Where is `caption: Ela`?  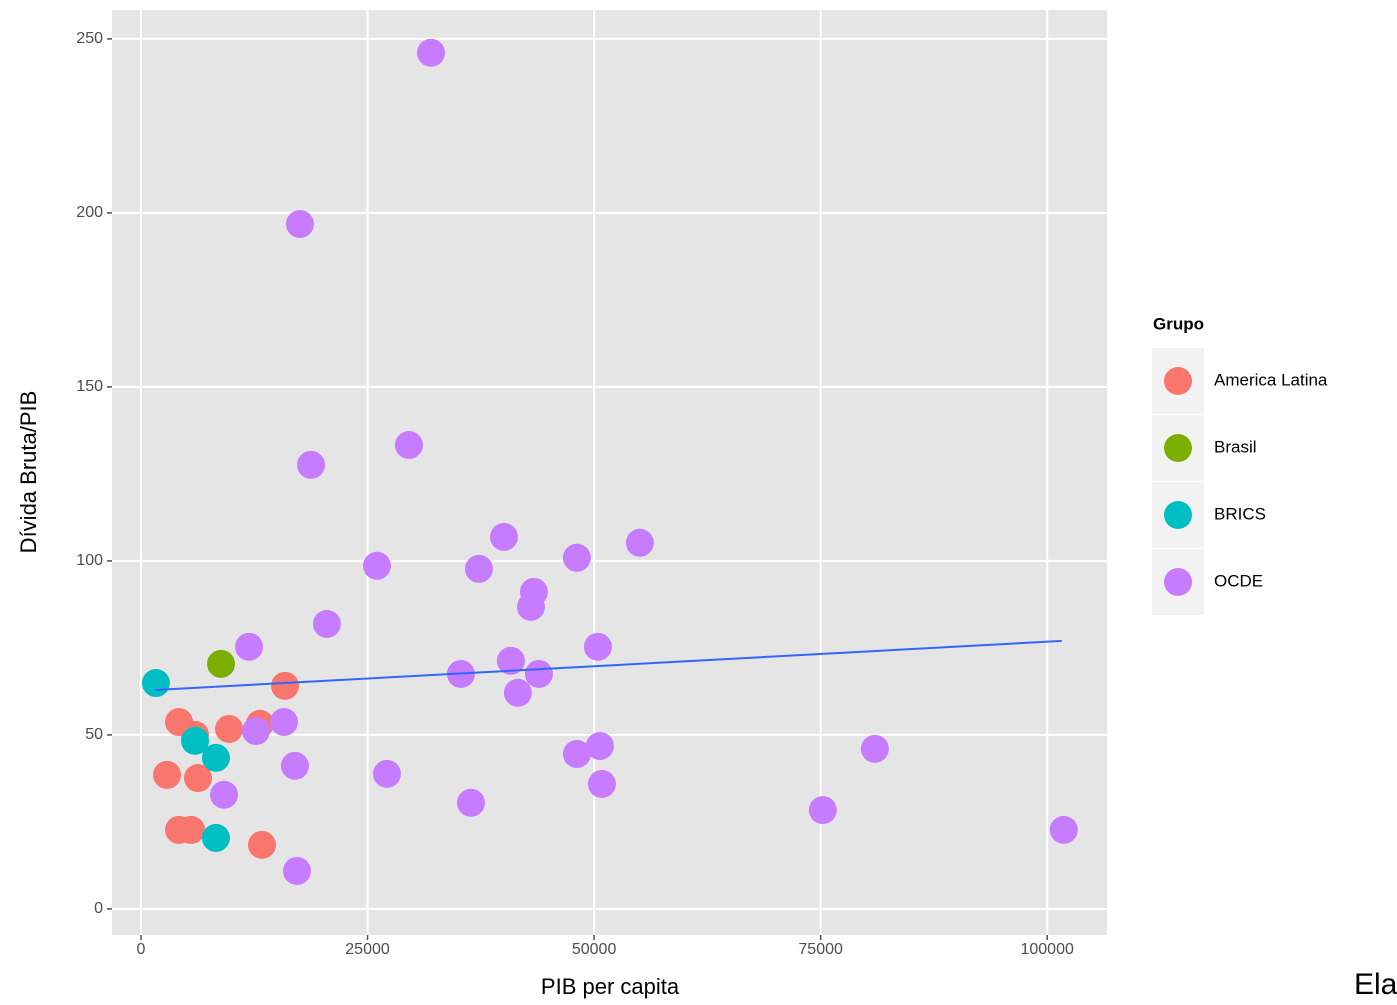
caption: Ela is located at coordinates (1375, 984).